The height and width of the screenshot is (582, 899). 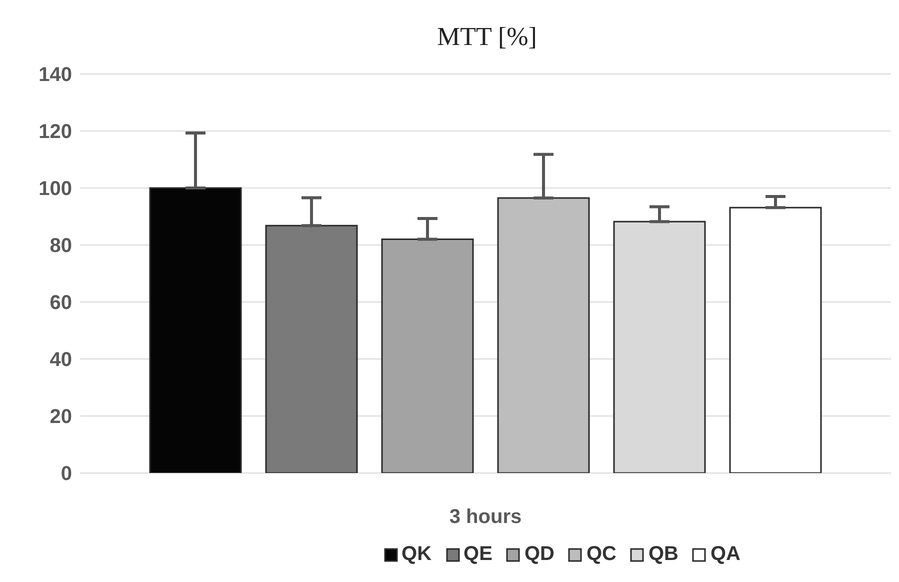 What do you see at coordinates (66, 474) in the screenshot?
I see `y-tick-label: 0` at bounding box center [66, 474].